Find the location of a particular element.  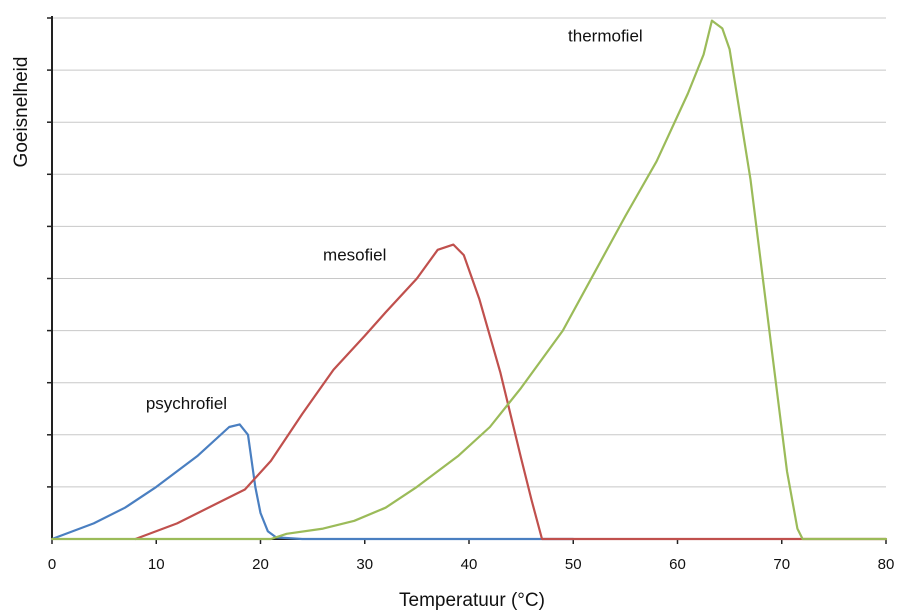

y-axis-title: Goeisnelheid is located at coordinates (21, 112).